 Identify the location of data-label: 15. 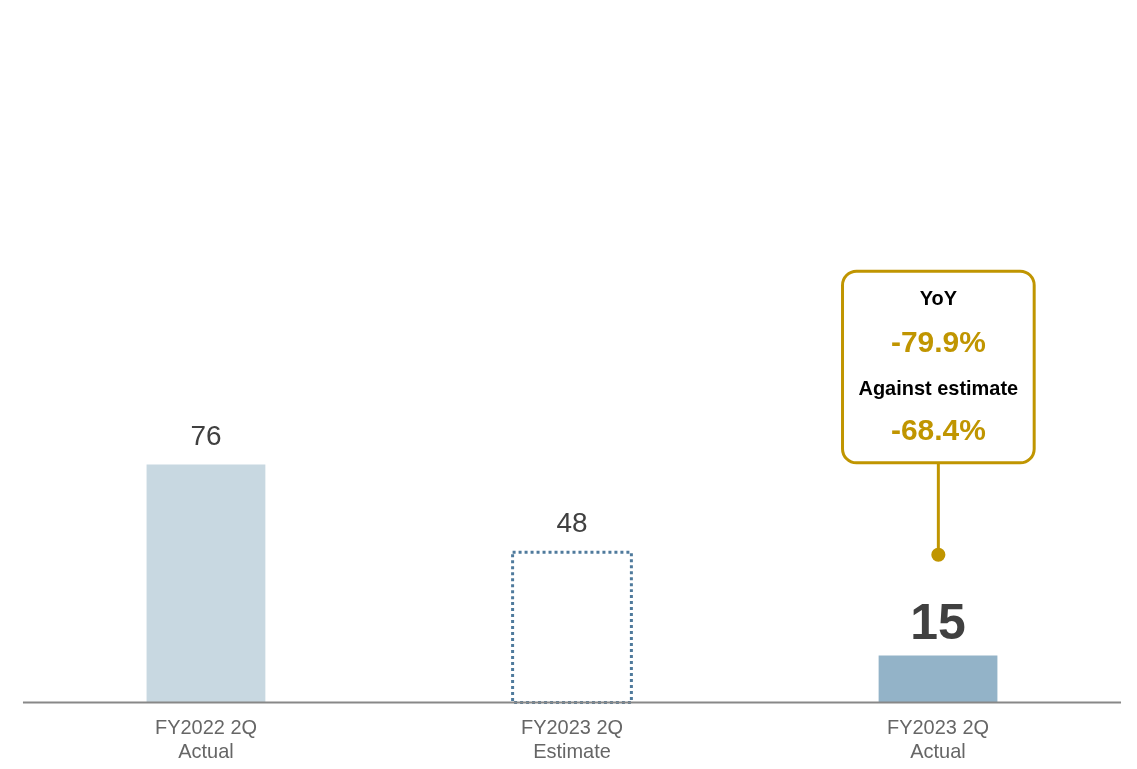
(938, 621).